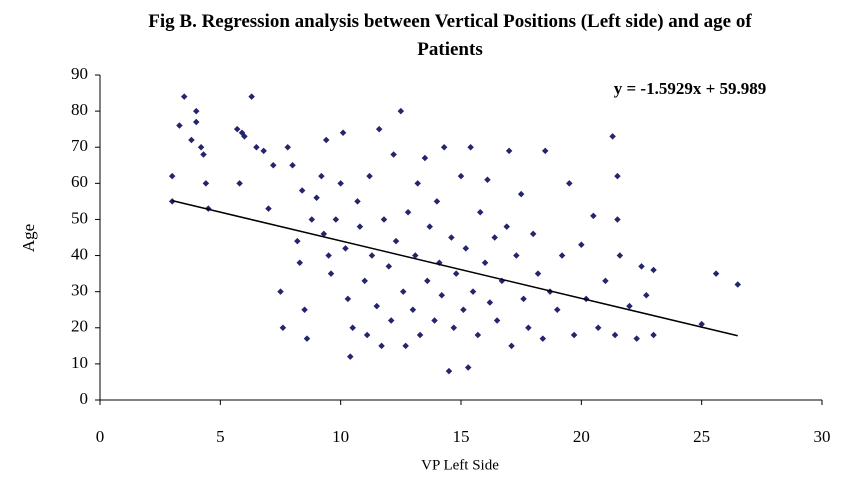 The width and height of the screenshot is (852, 480). I want to click on x-tick-label: 20, so click(581, 436).